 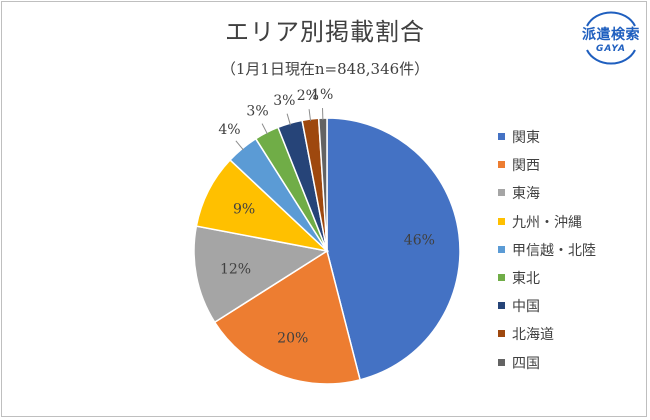 What do you see at coordinates (229, 130) in the screenshot?
I see `data-label: 4%` at bounding box center [229, 130].